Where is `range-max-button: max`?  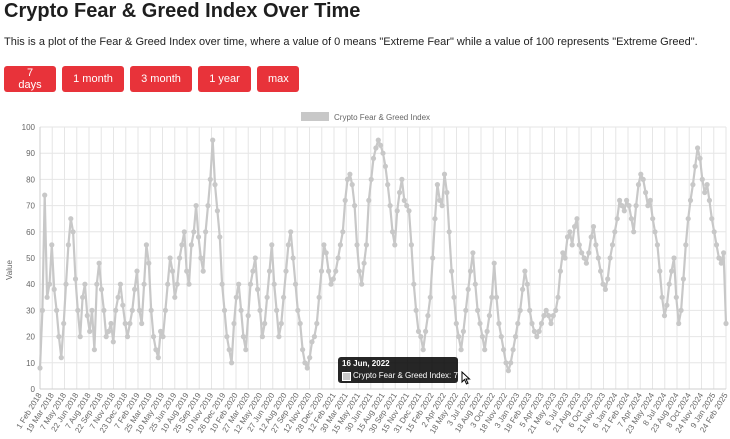
range-max-button: max is located at coordinates (278, 79).